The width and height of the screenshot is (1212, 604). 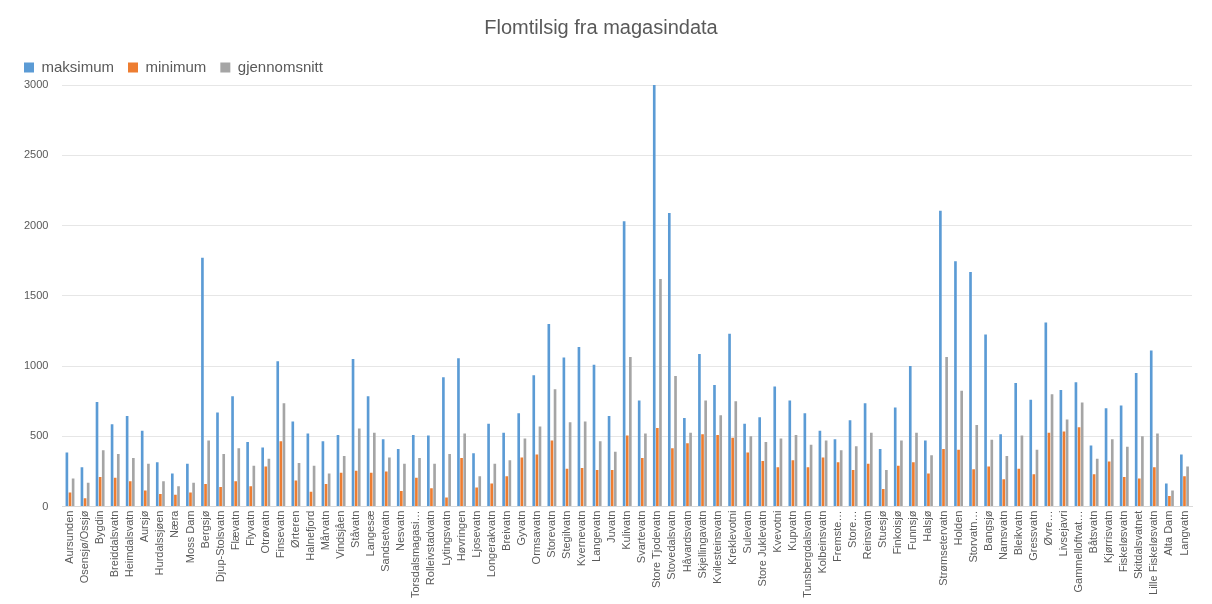 I want to click on x-tick-label: Kolbeinsvatn, so click(x=822, y=542).